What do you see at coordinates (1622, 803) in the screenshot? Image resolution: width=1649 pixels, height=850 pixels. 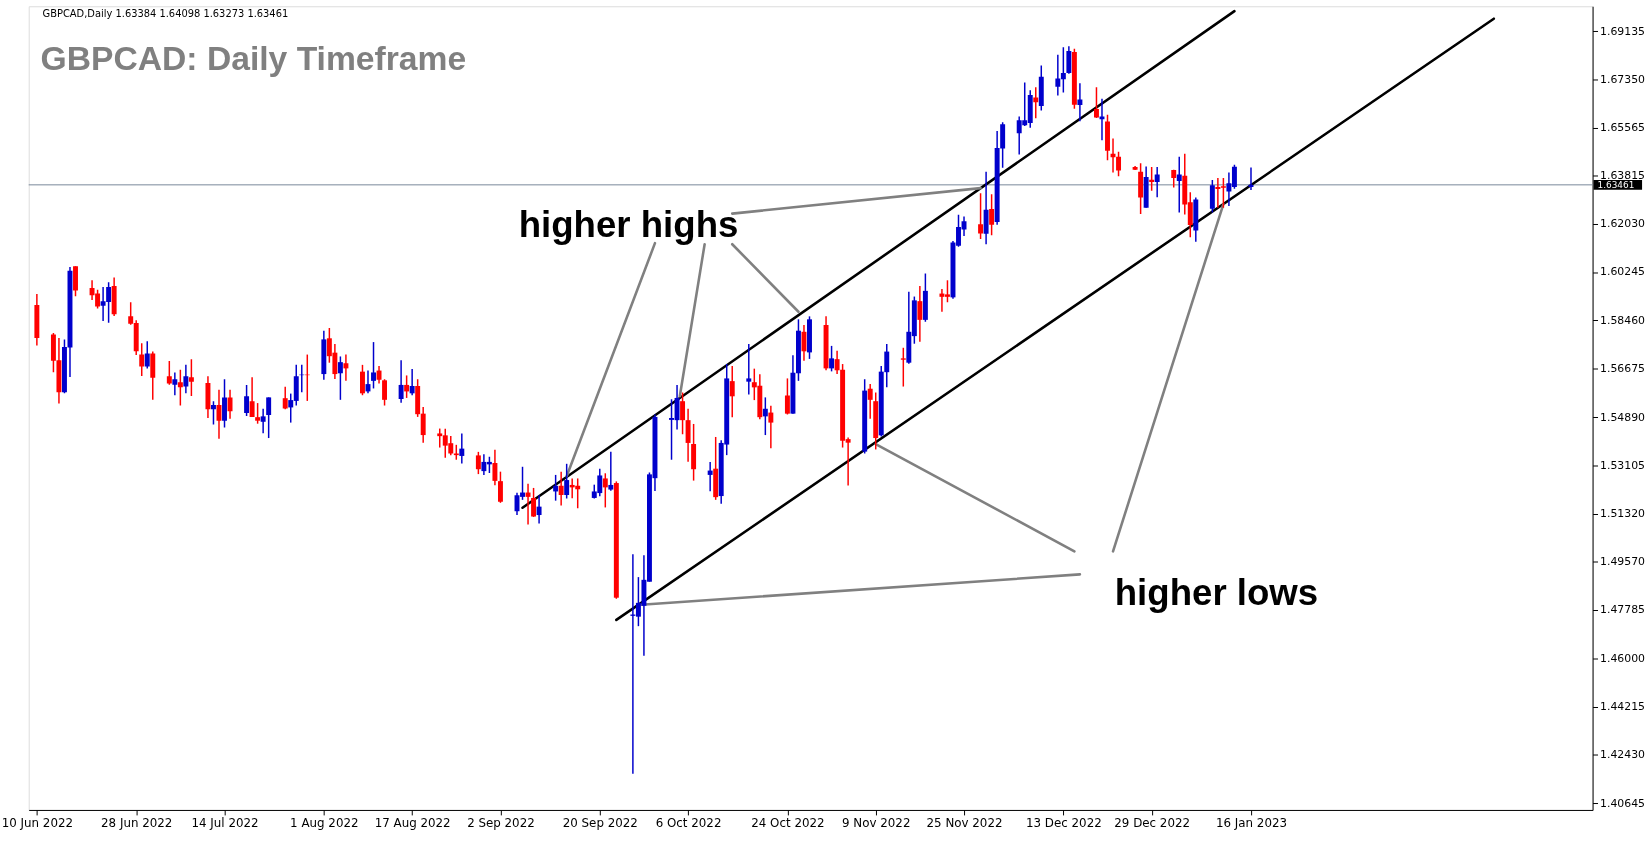 I see `y-tick-label: 1.40645` at bounding box center [1622, 803].